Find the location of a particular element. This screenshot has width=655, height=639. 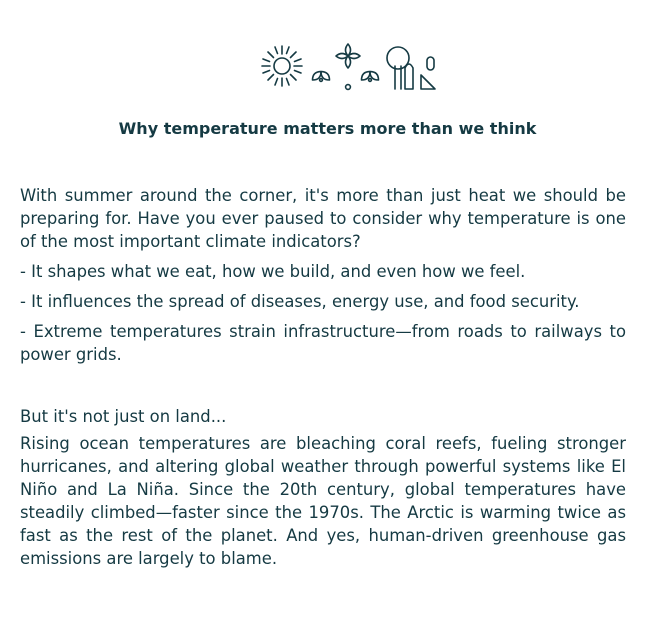

sun-icon is located at coordinates (282, 66).